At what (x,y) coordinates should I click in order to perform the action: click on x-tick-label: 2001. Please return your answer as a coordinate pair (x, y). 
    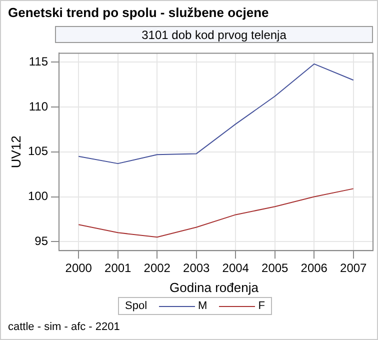
    Looking at the image, I should click on (118, 268).